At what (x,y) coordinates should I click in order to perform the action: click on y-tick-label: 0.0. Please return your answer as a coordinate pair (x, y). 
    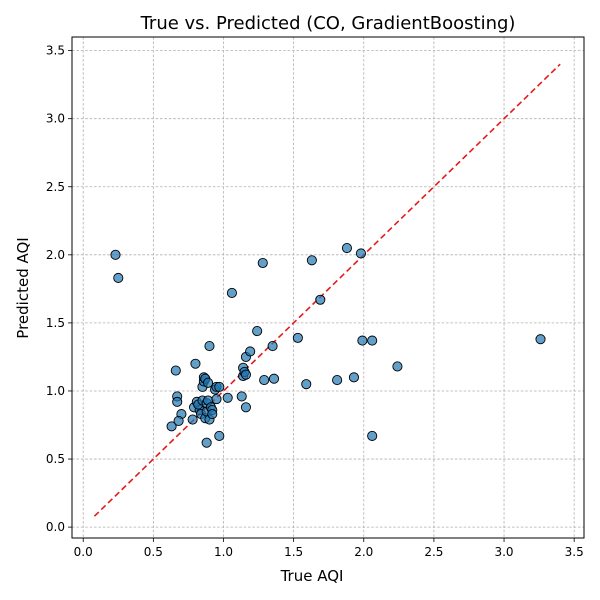
    Looking at the image, I should click on (55, 527).